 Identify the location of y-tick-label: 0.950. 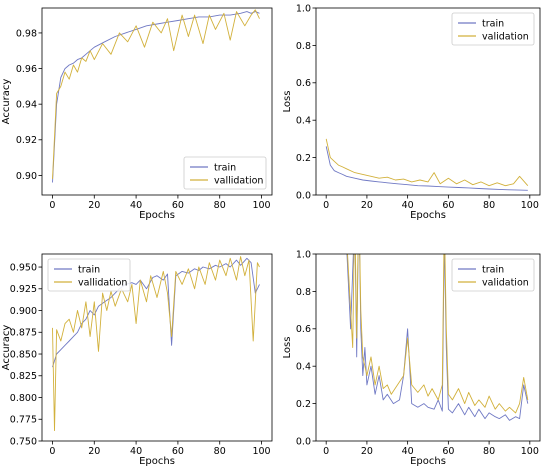
(23, 267).